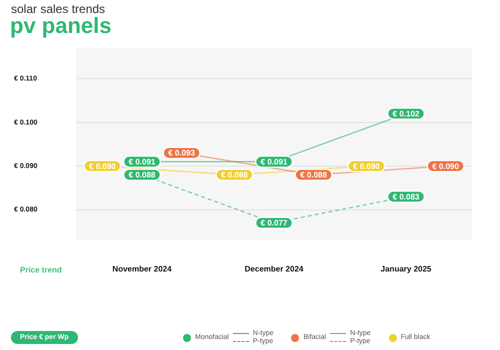 The width and height of the screenshot is (500, 350). What do you see at coordinates (142, 269) in the screenshot?
I see `x-tick-label: November 2024` at bounding box center [142, 269].